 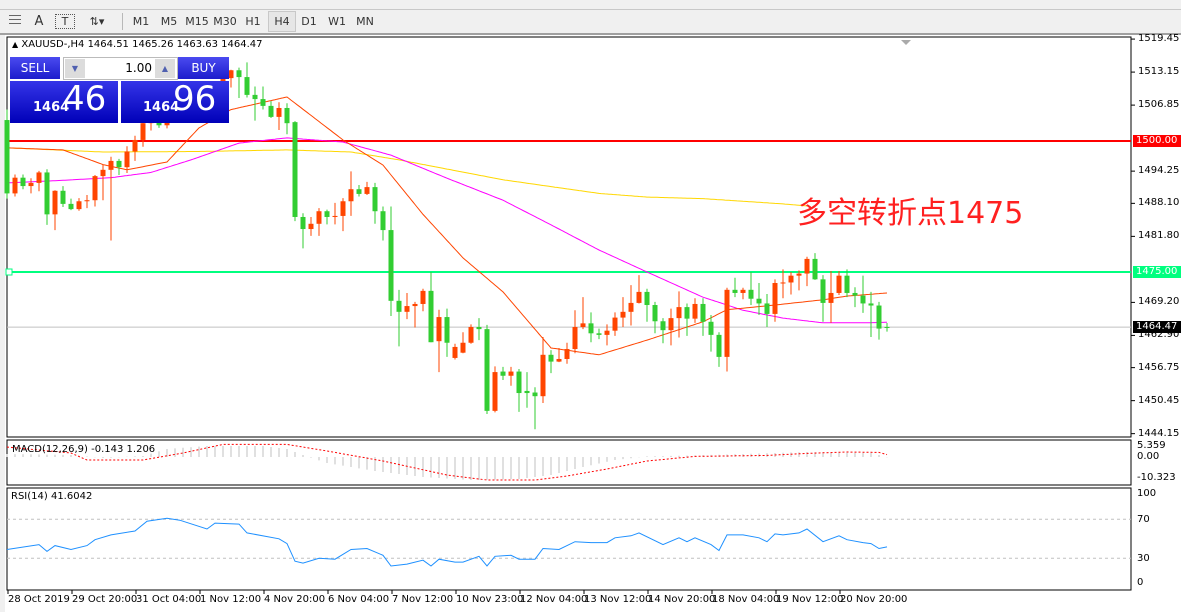 I want to click on time-axis-label: 7 Nov 12:00, so click(x=423, y=599).